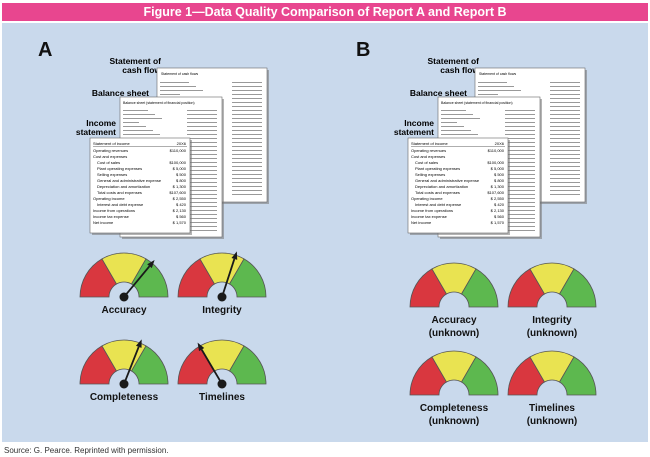  I want to click on income-row-label: Cost and expenses, so click(110, 156).